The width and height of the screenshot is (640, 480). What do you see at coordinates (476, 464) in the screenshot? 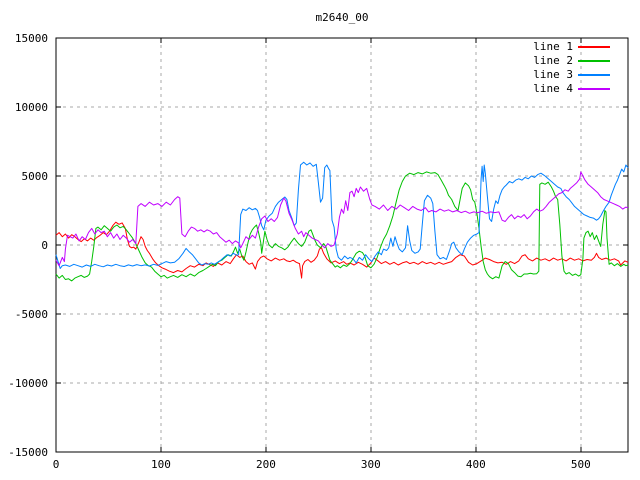
I see `x-tick-label: 400` at bounding box center [476, 464].